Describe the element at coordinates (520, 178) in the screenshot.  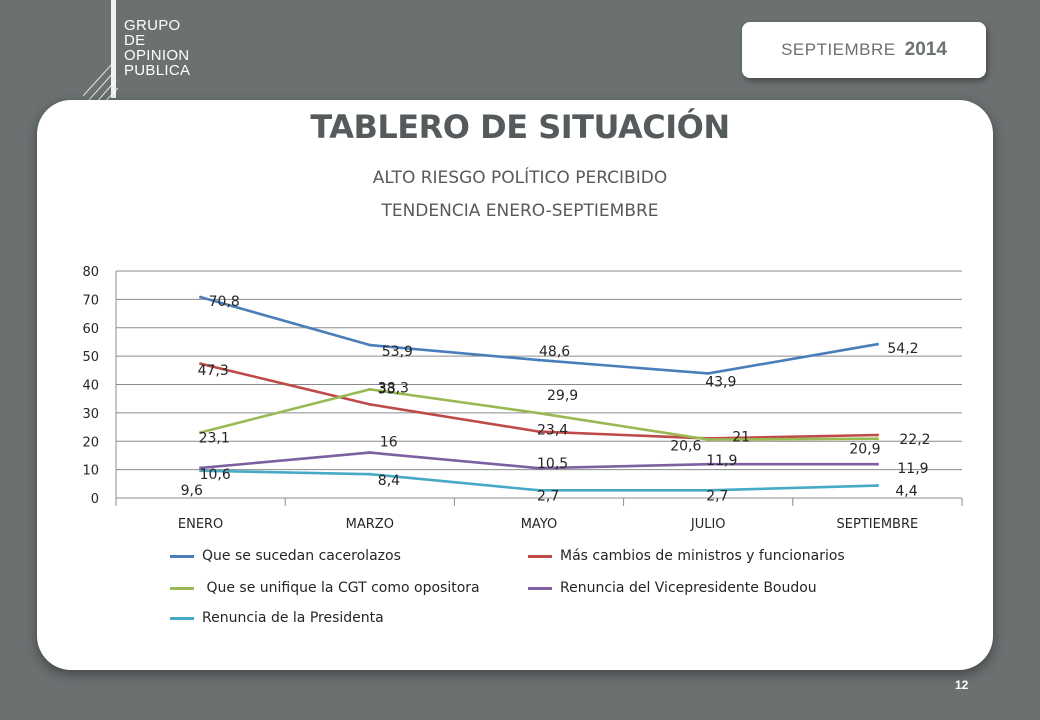
I see `slide-subtitle-1: ALTO RIESGO POLÍTICO PERCIBIDO` at that location.